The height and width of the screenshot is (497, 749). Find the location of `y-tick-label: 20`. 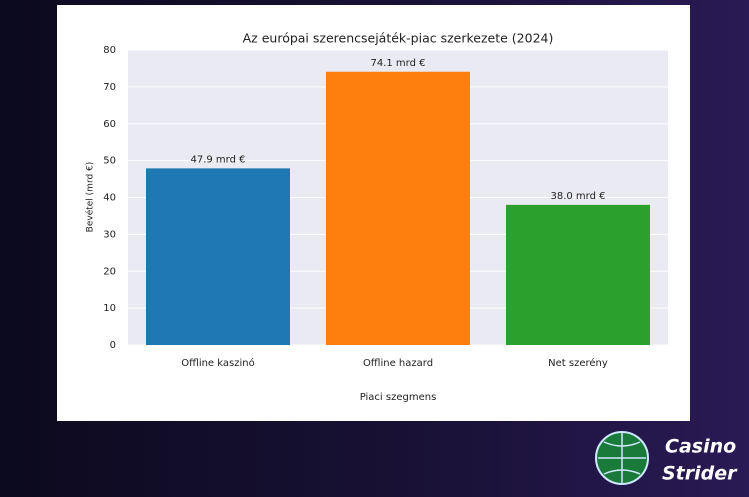

y-tick-label: 20 is located at coordinates (109, 271).